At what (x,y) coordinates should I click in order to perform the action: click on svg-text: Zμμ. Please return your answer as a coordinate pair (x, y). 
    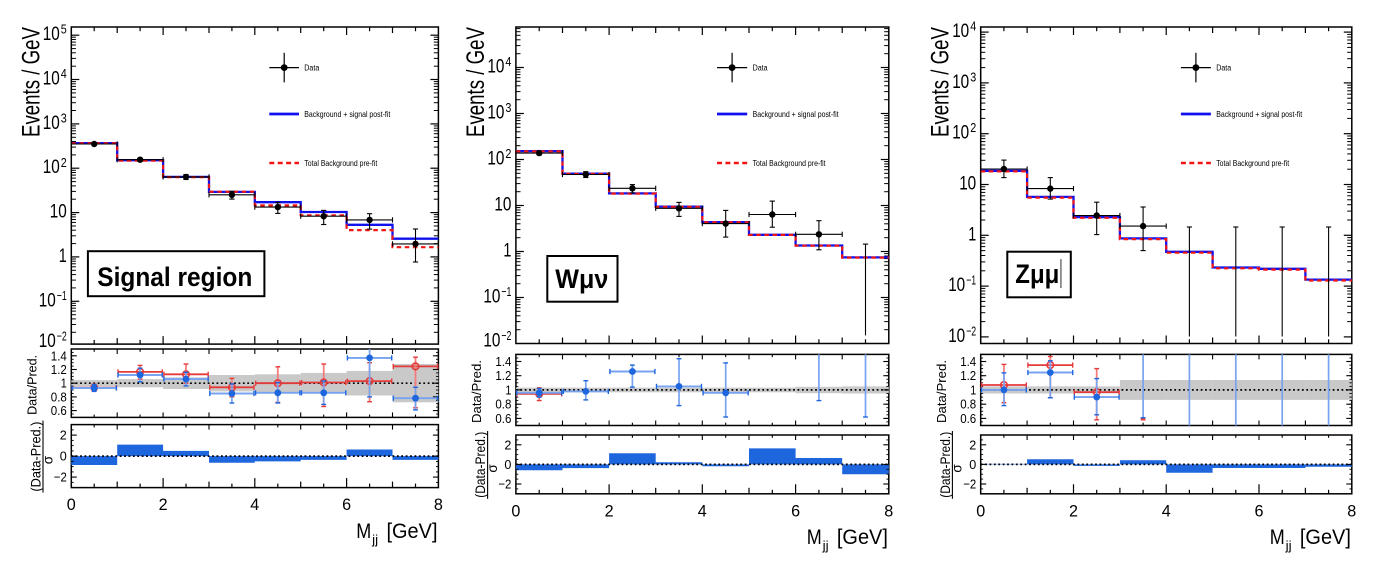
    Looking at the image, I should click on (1037, 274).